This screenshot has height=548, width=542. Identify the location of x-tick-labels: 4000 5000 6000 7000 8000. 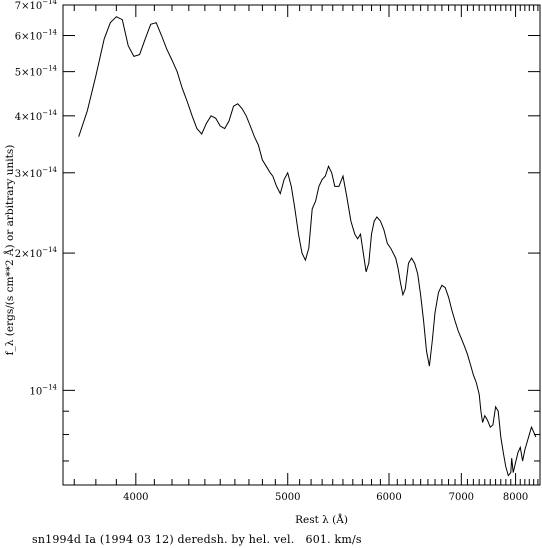
(325, 497).